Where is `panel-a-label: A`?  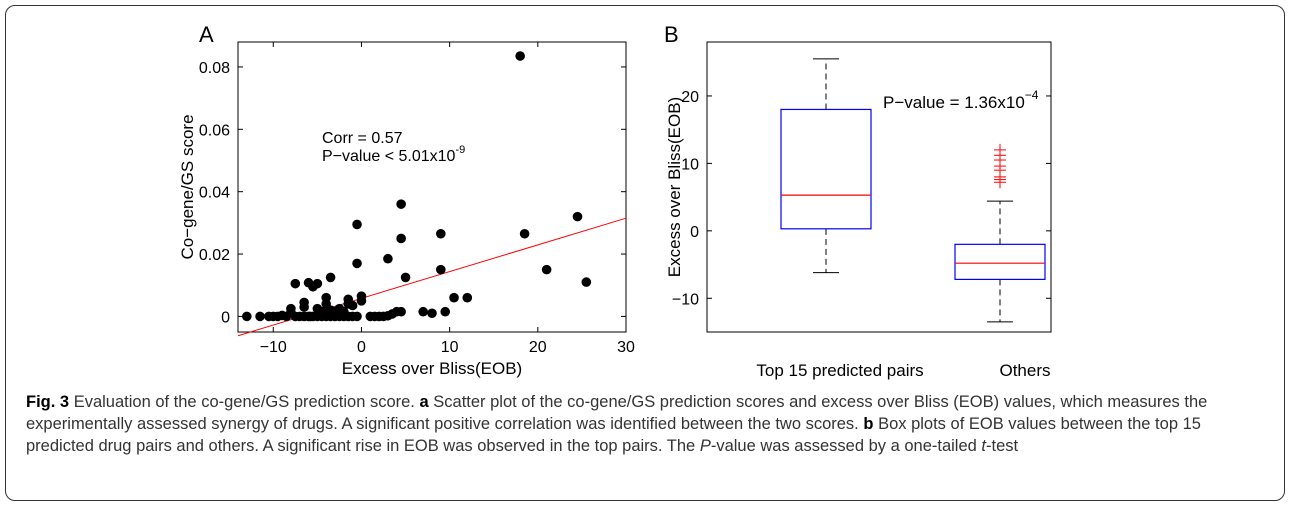
panel-a-label: A is located at coordinates (206, 34).